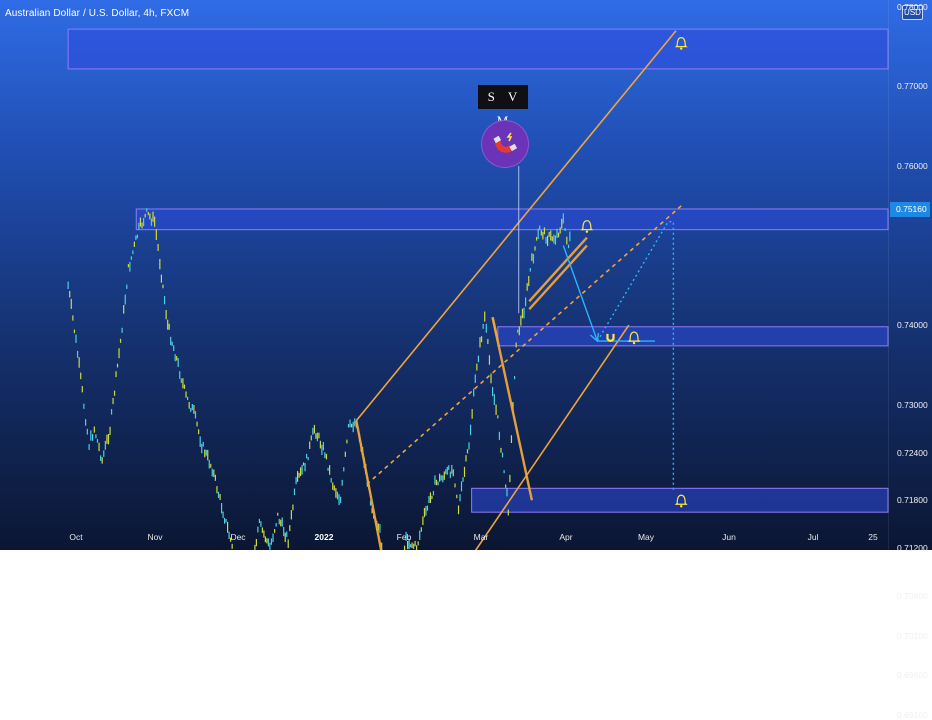  I want to click on price-tick: 0.72400, so click(912, 452).